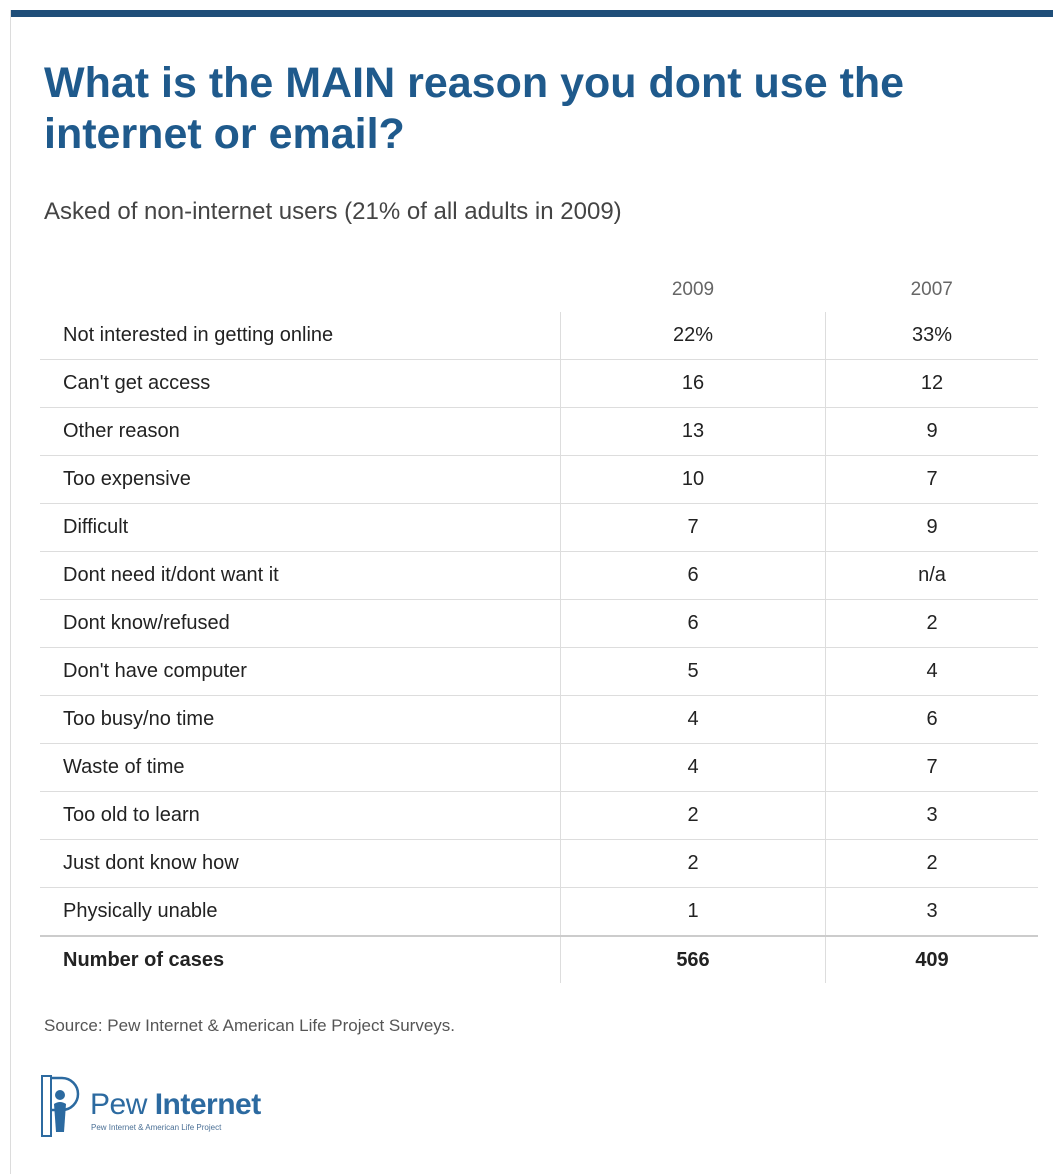  Describe the element at coordinates (208, 1104) in the screenshot. I see `logo-word-bold: Internet` at that location.